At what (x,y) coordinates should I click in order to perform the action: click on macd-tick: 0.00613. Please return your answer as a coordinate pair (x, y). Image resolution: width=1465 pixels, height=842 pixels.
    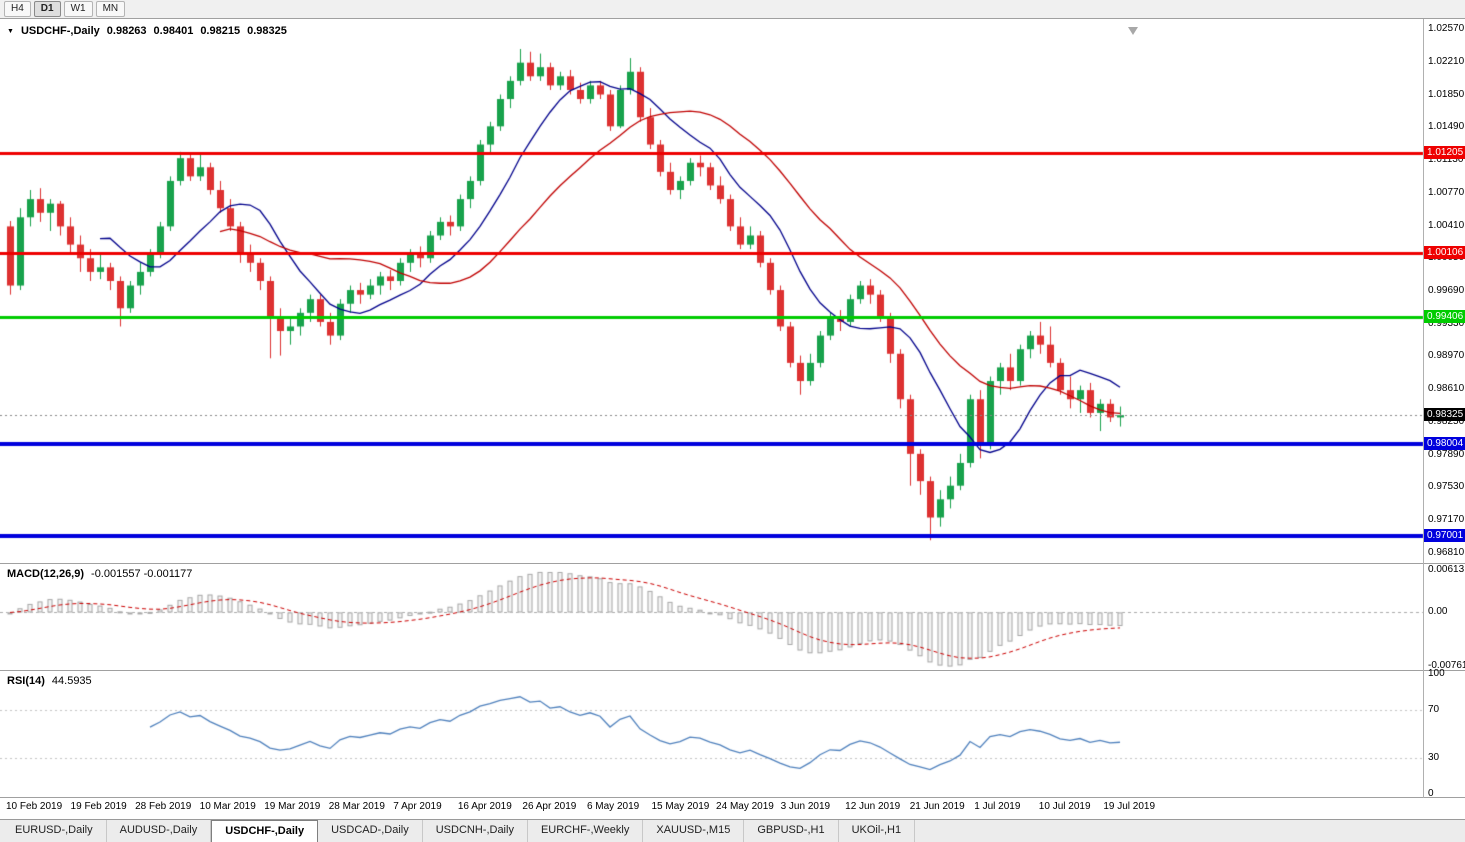
    Looking at the image, I should click on (1446, 569).